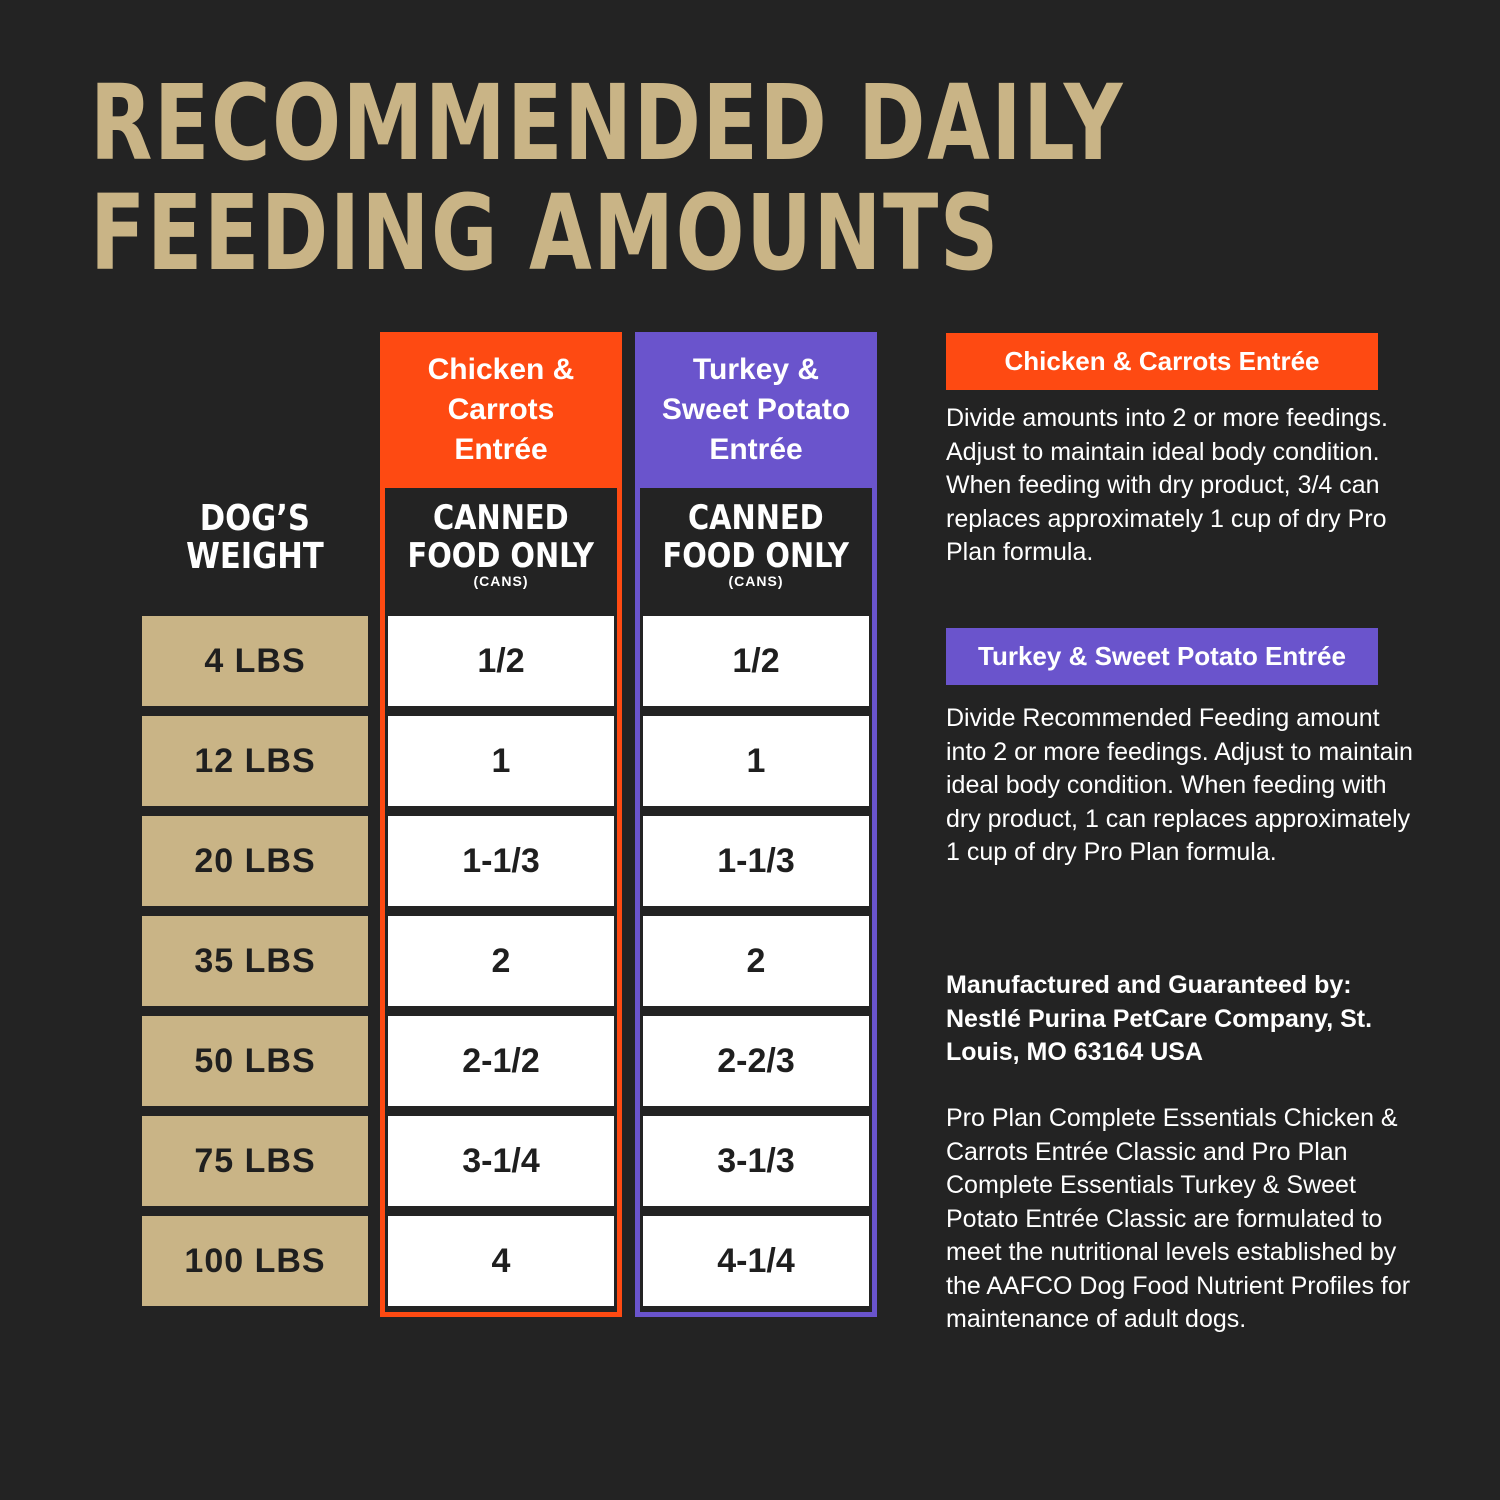 This screenshot has width=1500, height=1500. What do you see at coordinates (501, 556) in the screenshot?
I see `chicken-sub-line-2: FOOD ONLY` at bounding box center [501, 556].